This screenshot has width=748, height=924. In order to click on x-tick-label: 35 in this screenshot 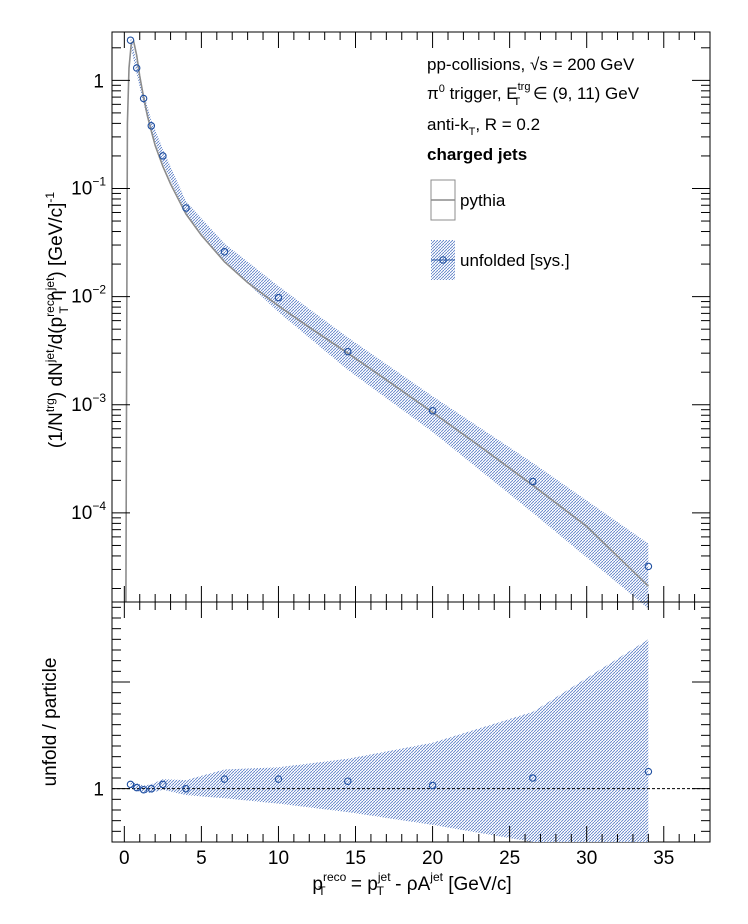, I will do `click(663, 858)`.